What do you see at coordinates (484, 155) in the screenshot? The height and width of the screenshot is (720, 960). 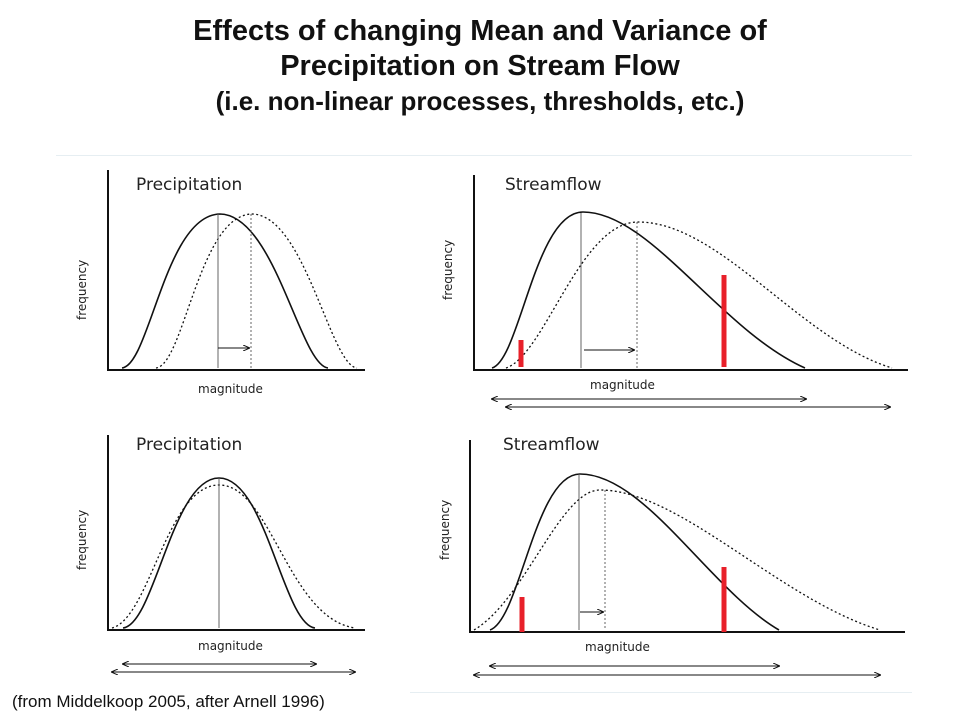 I see `top-divider` at bounding box center [484, 155].